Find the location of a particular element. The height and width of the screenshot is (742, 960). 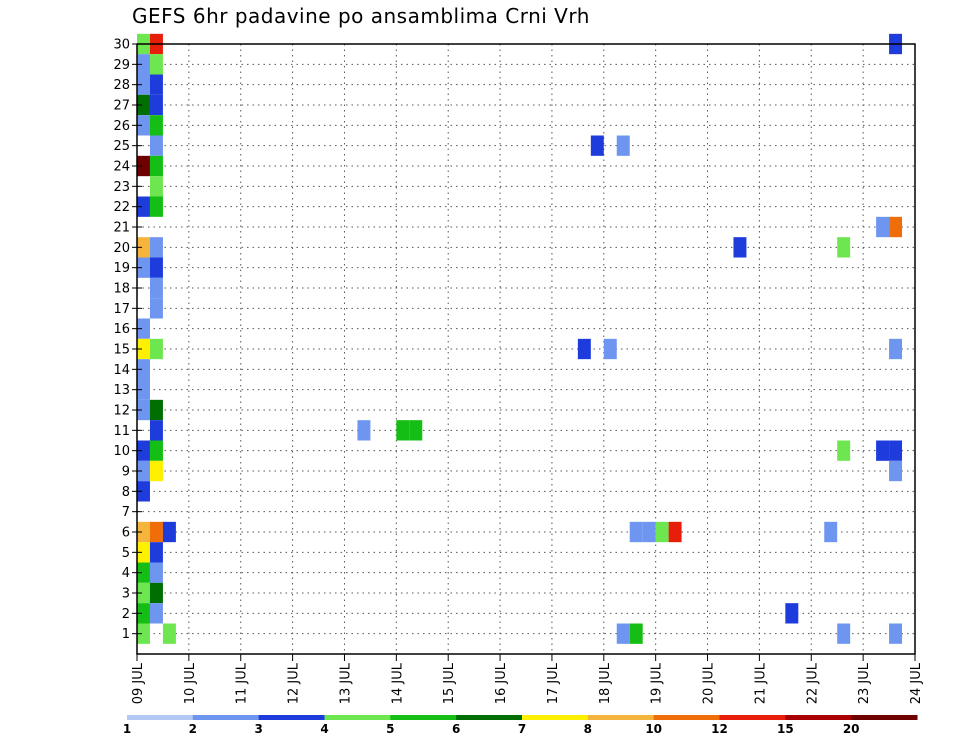

y-tick-label: 25 is located at coordinates (121, 146).